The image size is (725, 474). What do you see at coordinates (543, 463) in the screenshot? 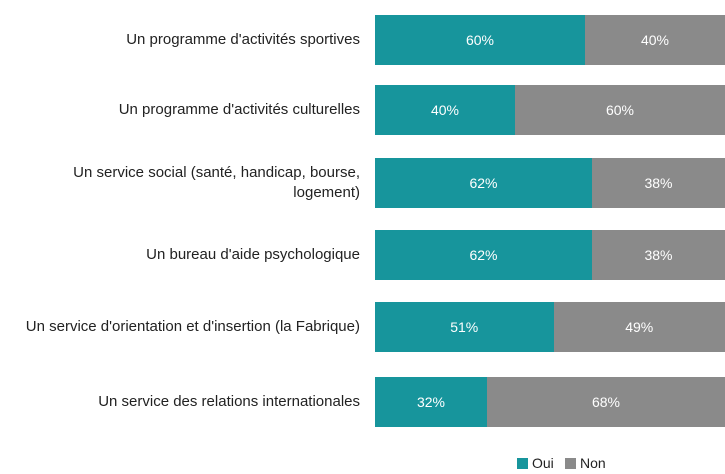
I see `legend-label: Oui` at bounding box center [543, 463].